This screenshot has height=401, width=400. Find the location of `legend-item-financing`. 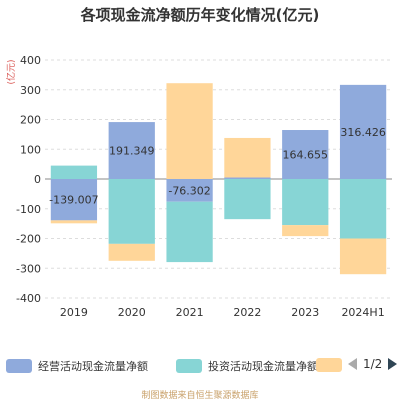

legend-item-financing is located at coordinates (332, 365).